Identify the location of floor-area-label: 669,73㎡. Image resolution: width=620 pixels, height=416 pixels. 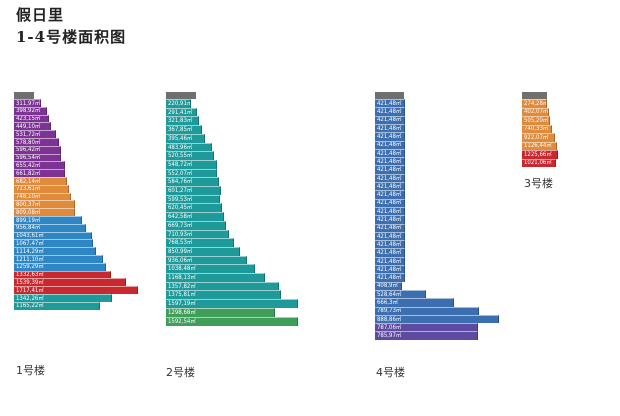
(180, 225).